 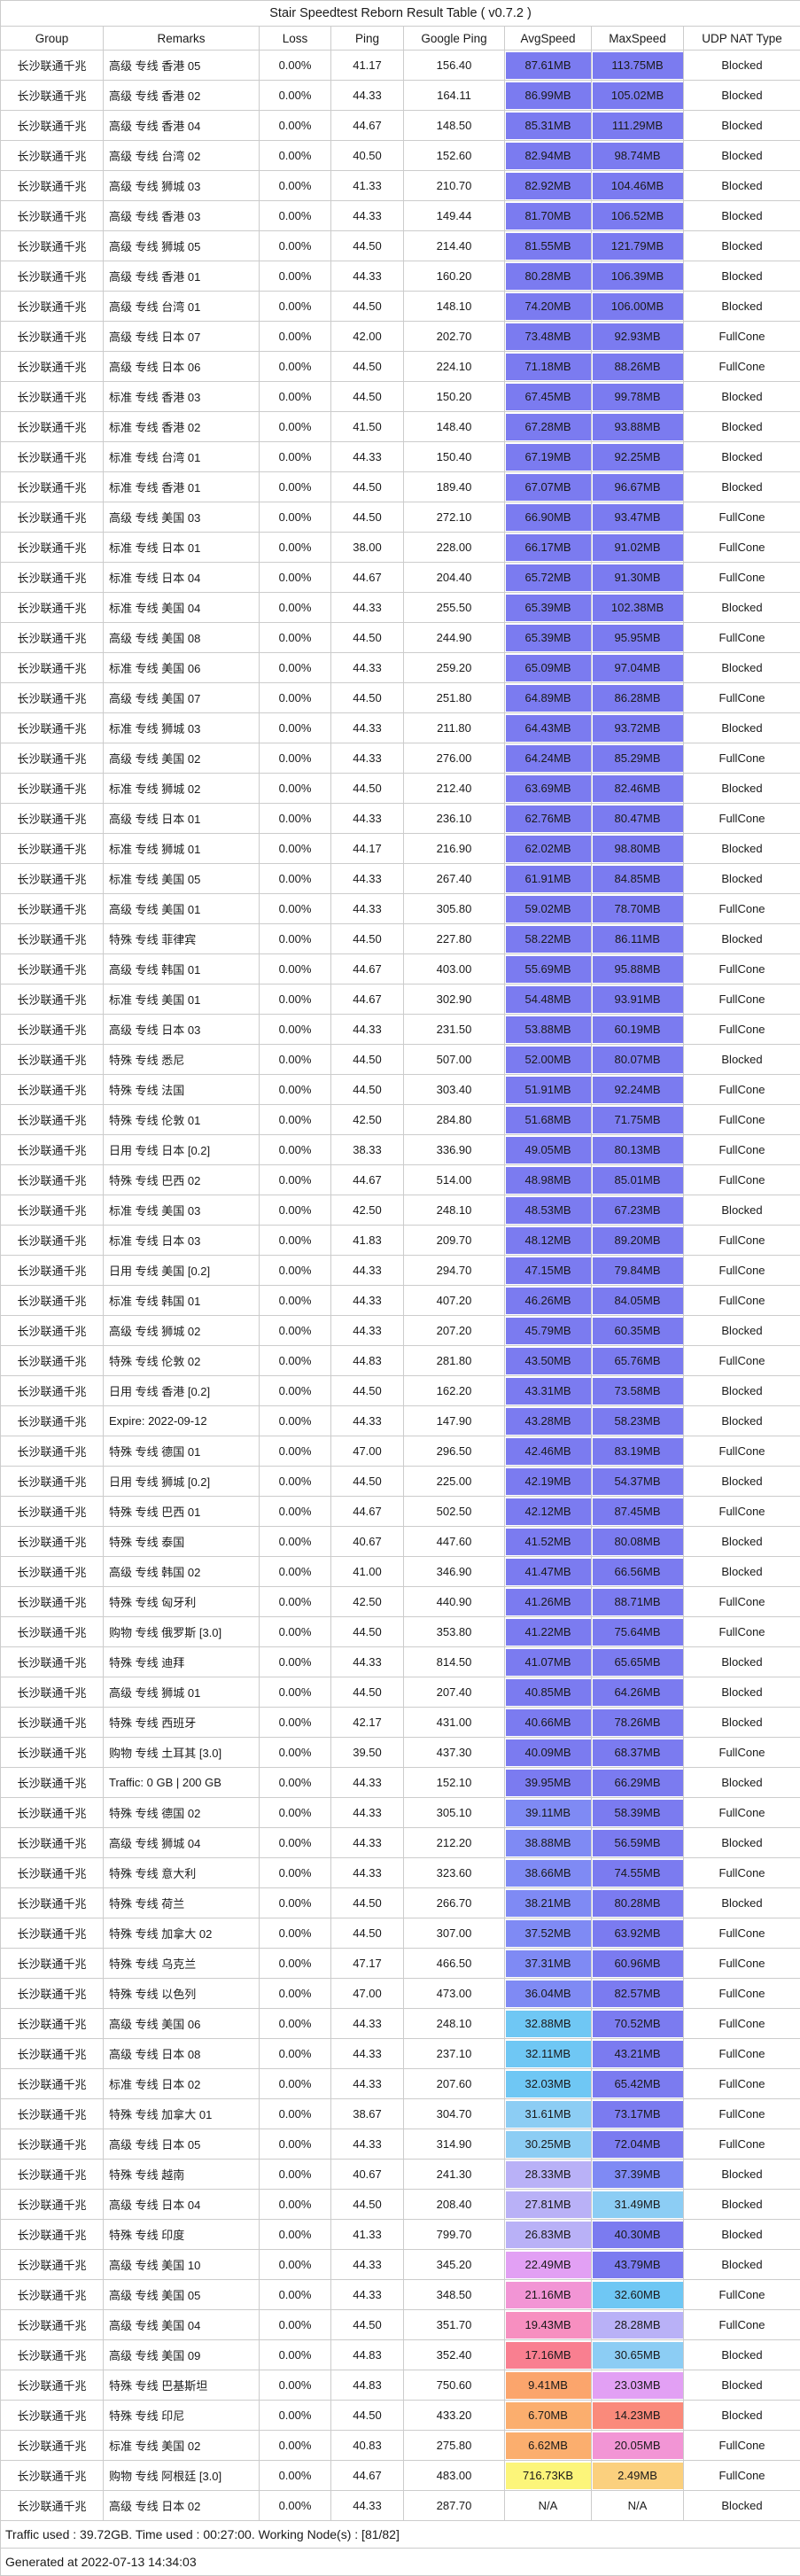 I want to click on avg-speed-cell: 26.83MB, so click(x=548, y=2235).